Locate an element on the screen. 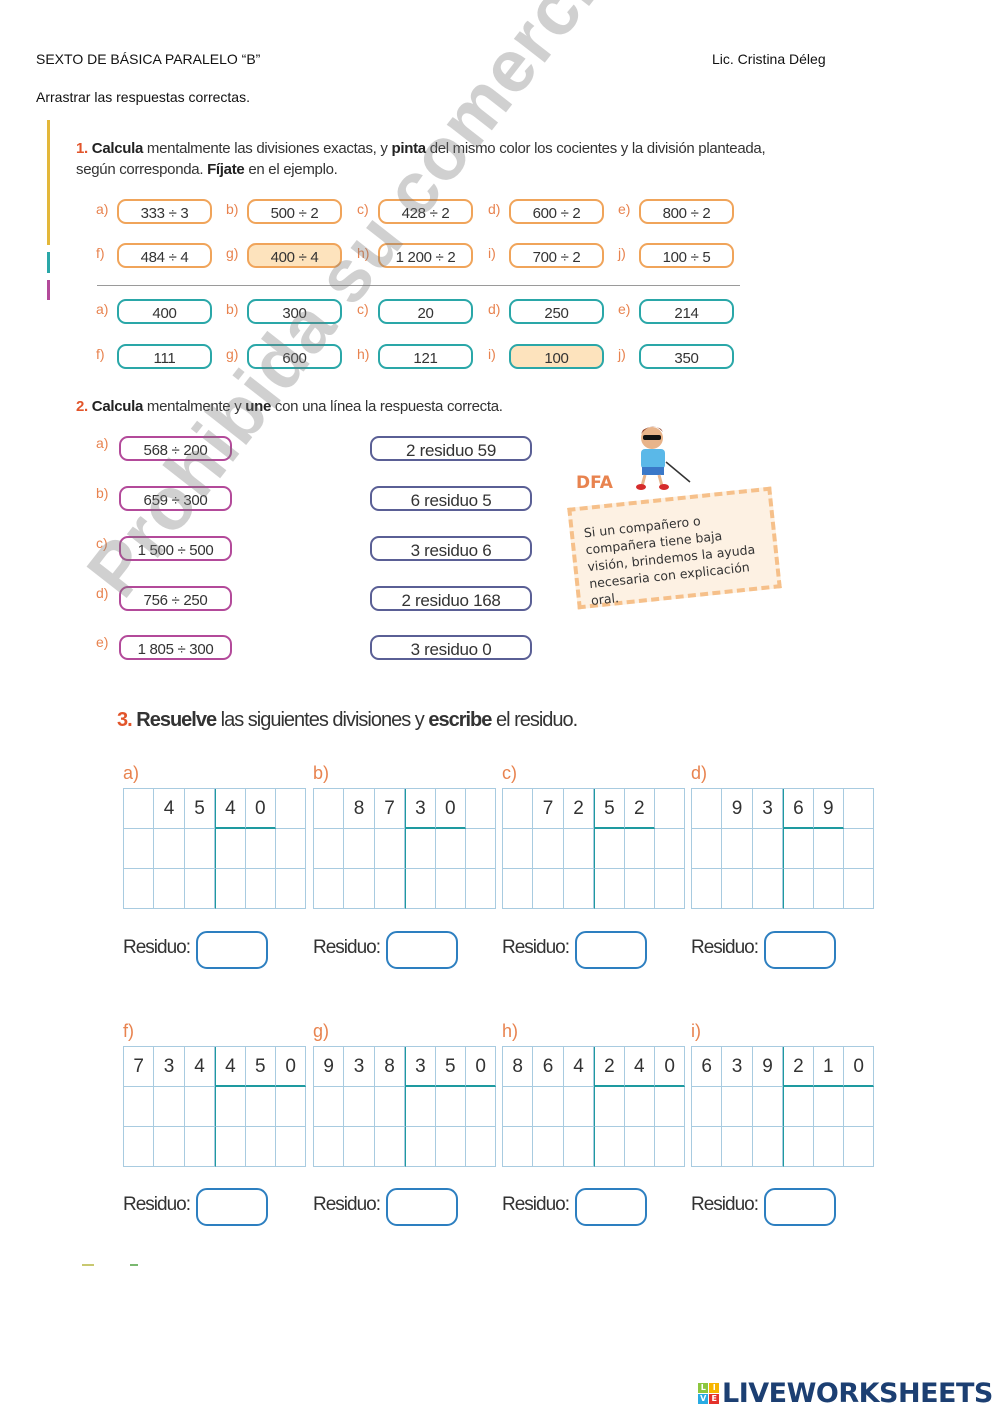 The height and width of the screenshot is (1413, 1000). quotient-box: 111 is located at coordinates (164, 356).